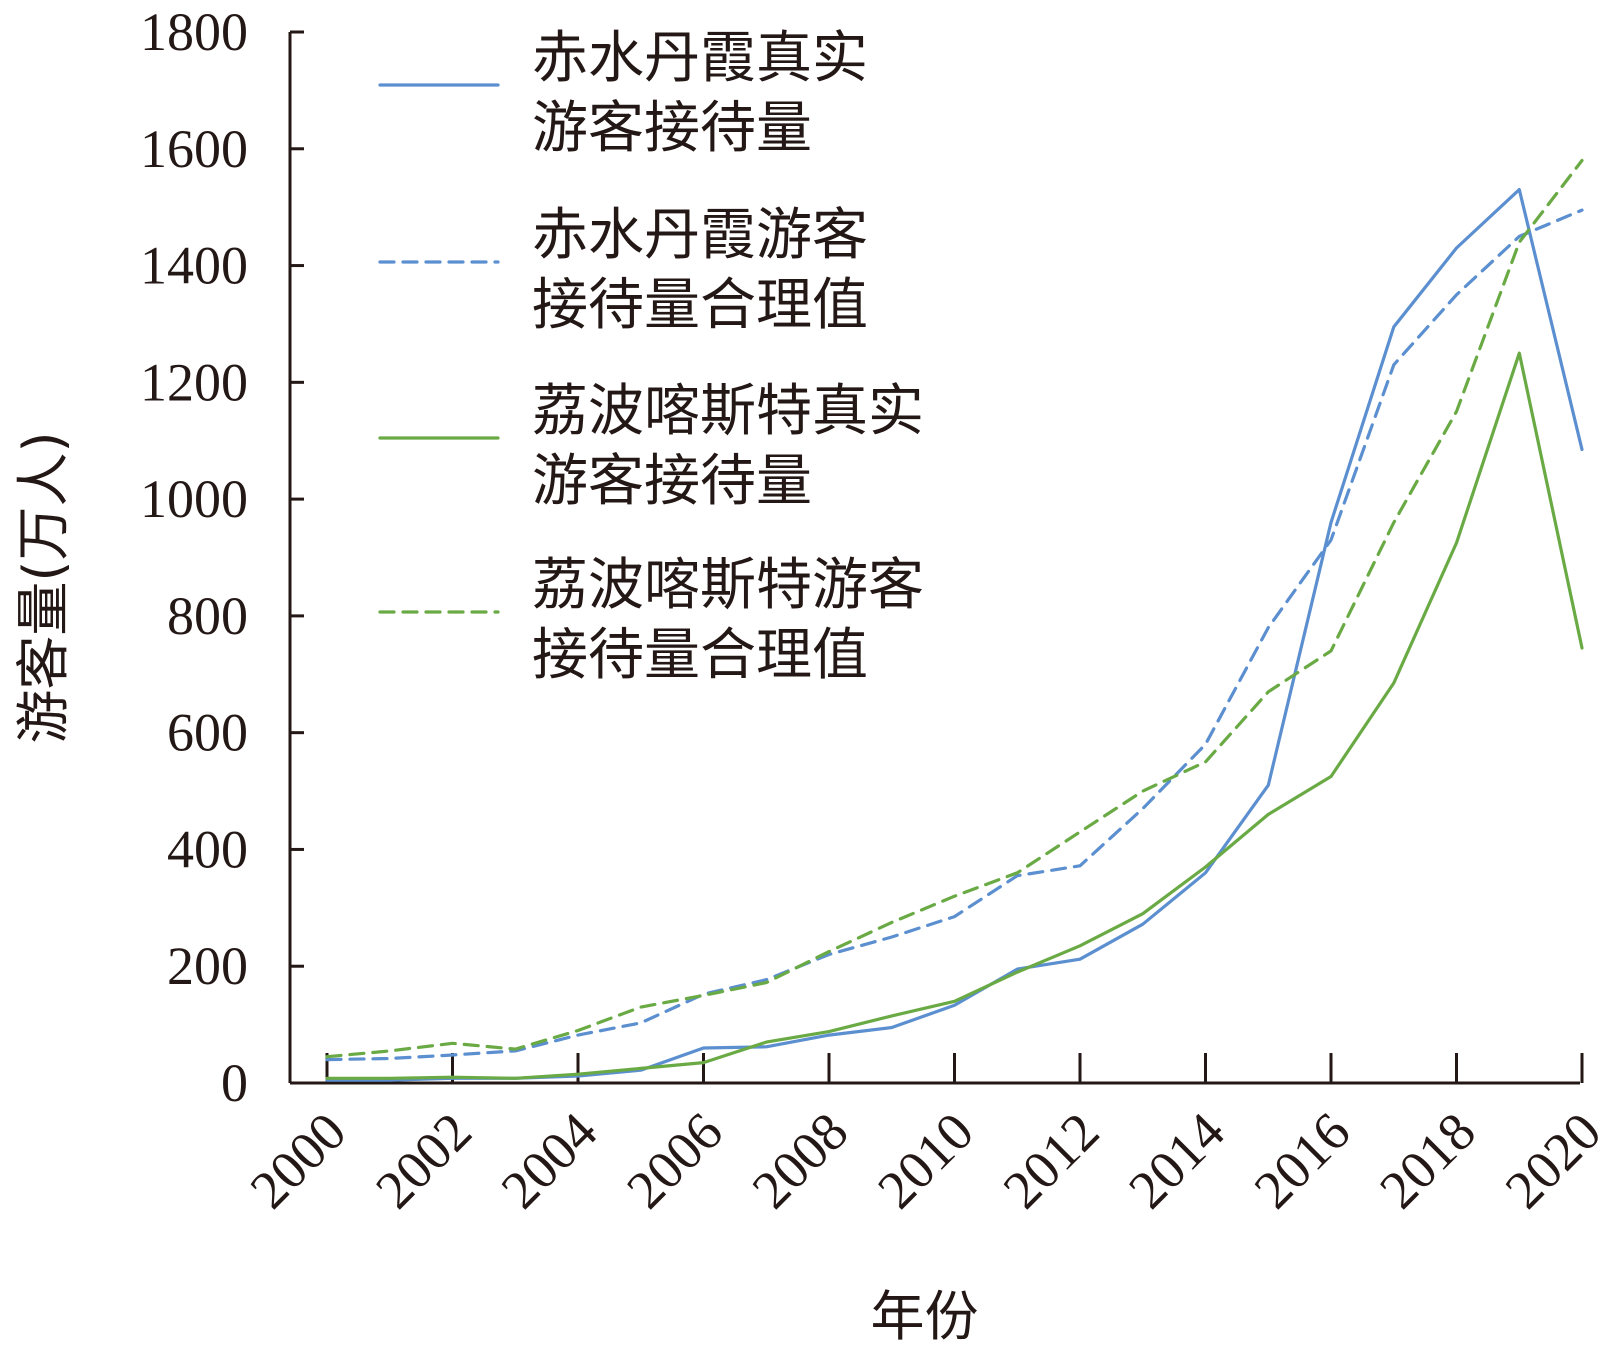 This screenshot has width=1618, height=1361. I want to click on x-tick-label: 2004, so click(549, 1160).